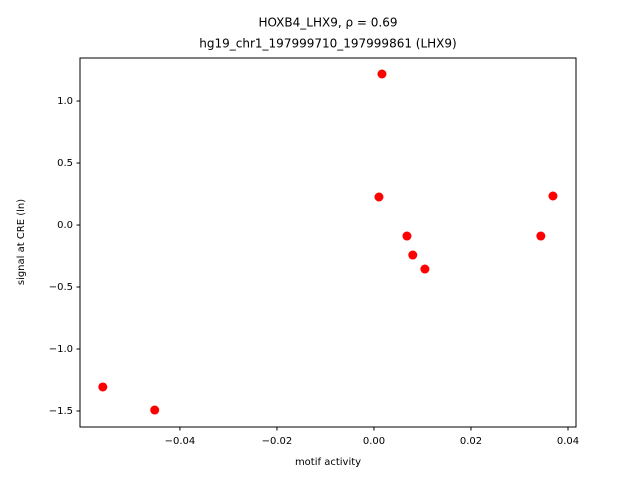 The image size is (640, 484). Describe the element at coordinates (180, 441) in the screenshot. I see `x-tick-label: −0.04` at that location.